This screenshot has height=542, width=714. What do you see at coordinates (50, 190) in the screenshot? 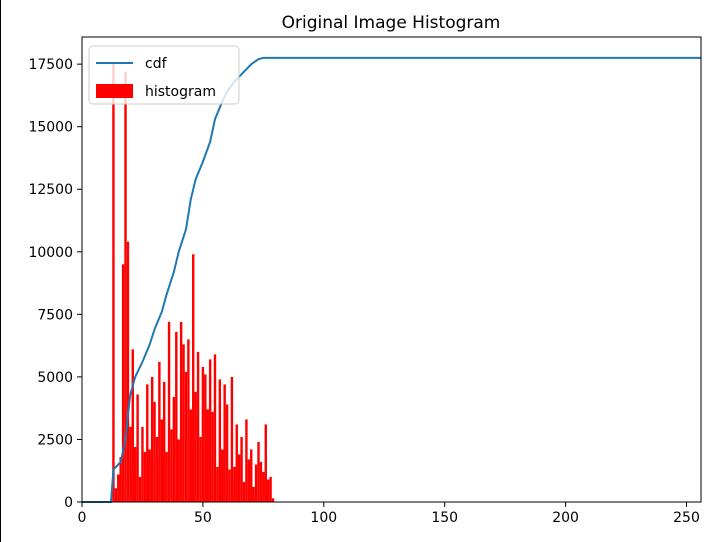
I see `y-tick-label: 12500` at bounding box center [50, 190].